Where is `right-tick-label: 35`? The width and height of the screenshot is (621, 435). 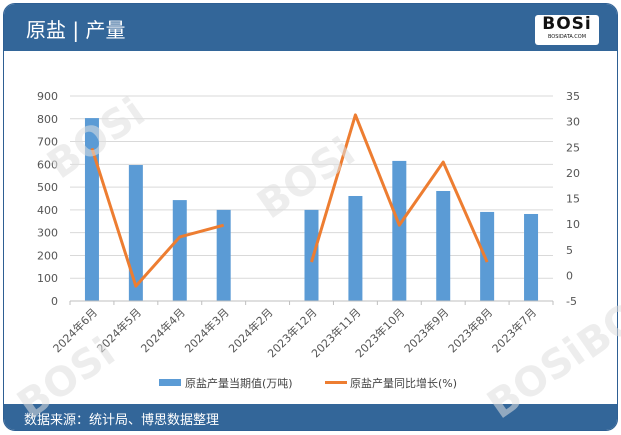 right-tick-label: 35 is located at coordinates (573, 96).